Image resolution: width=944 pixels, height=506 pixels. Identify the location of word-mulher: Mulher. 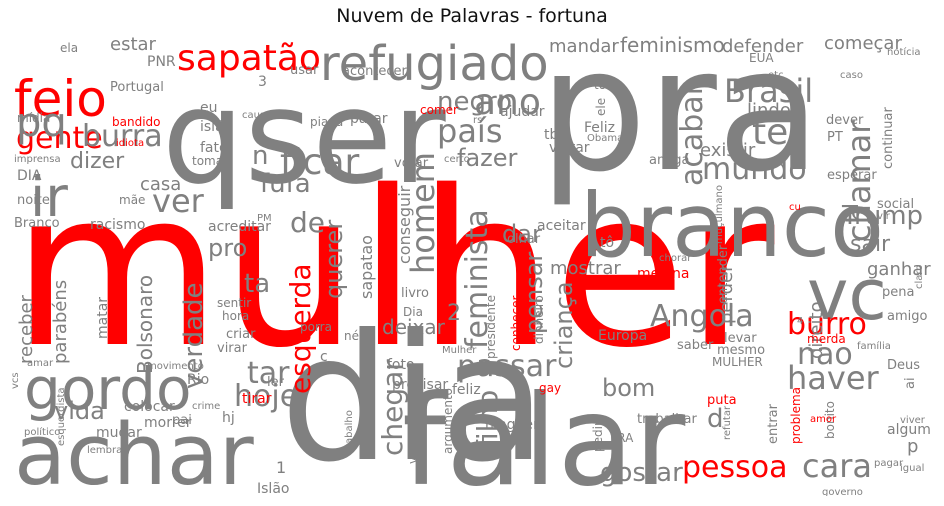
(459, 350).